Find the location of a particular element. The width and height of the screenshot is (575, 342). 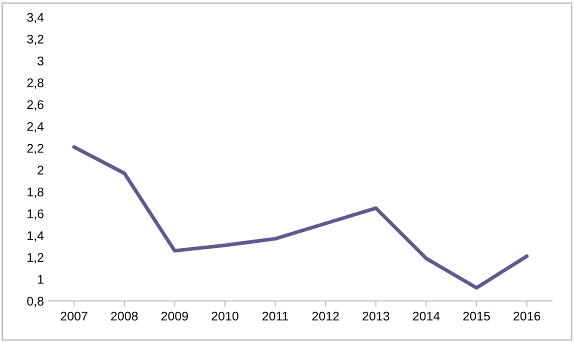

y-tick-label: 3,2 is located at coordinates (35, 40).